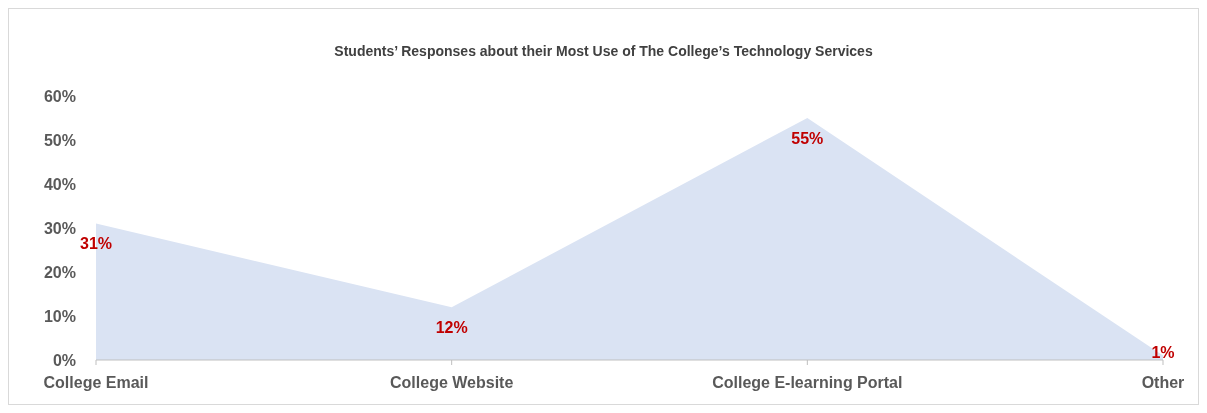  Describe the element at coordinates (603, 51) in the screenshot. I see `chart-title: Students’ Responses about their Most Use of The College’s Technology Services` at that location.